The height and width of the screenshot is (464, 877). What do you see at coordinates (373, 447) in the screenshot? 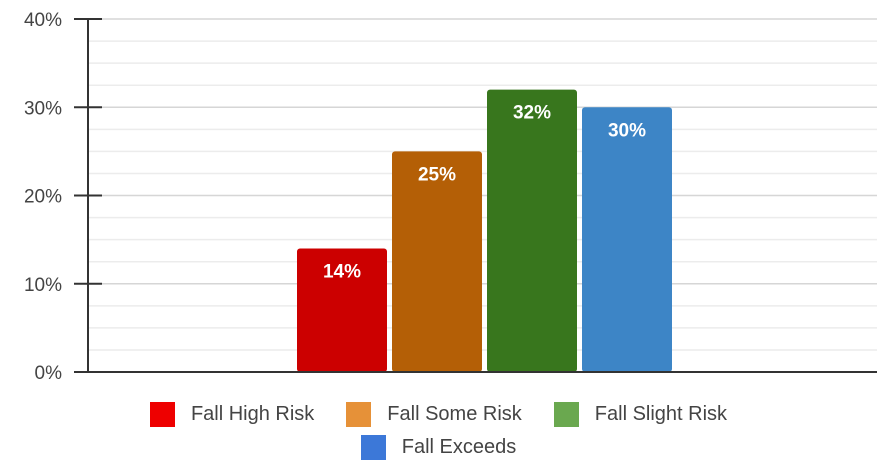
I see `legend-swatch-fall-exceeds` at bounding box center [373, 447].